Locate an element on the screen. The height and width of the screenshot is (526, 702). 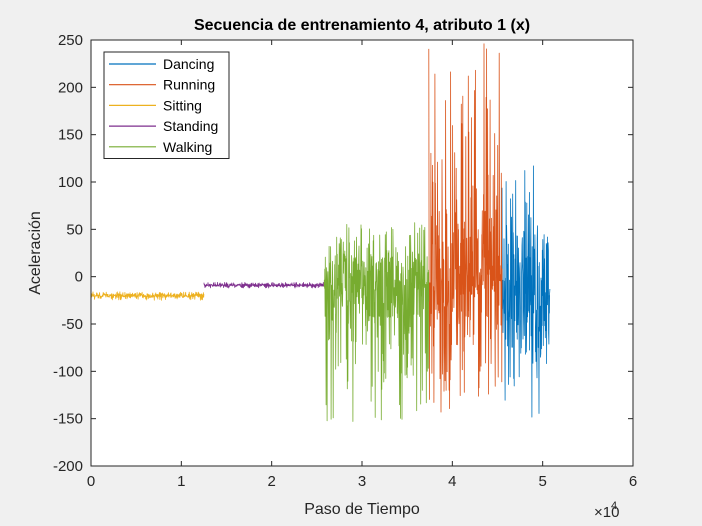
x-exponent-base: ×10 is located at coordinates (606, 512).